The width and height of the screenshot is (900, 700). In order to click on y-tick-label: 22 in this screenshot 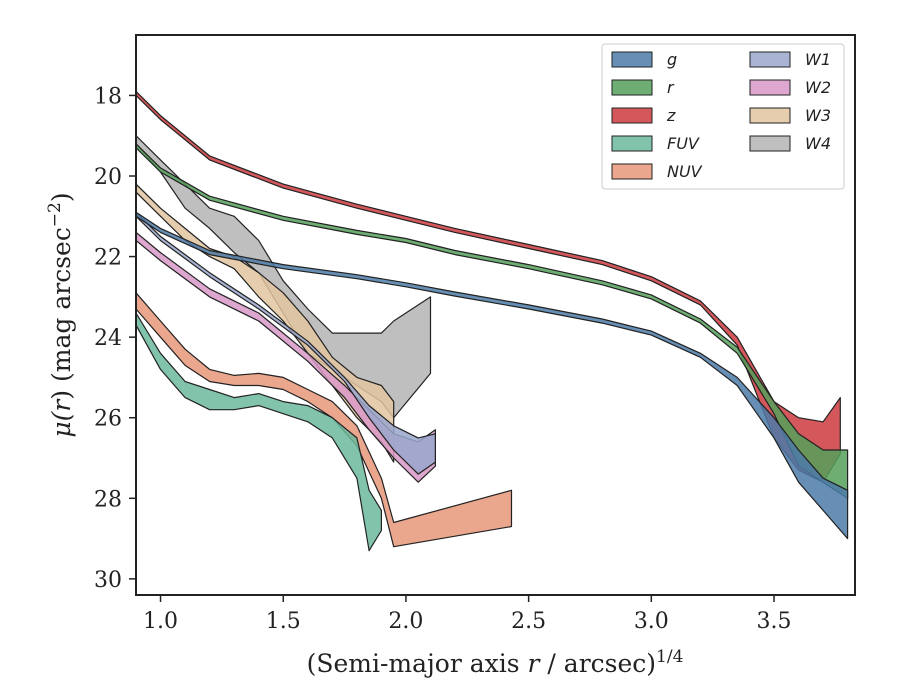, I will do `click(108, 258)`.